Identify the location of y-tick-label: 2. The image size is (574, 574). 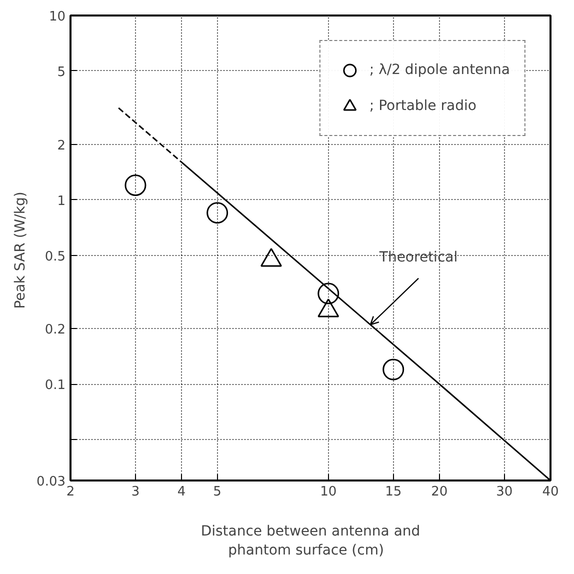
(61, 146).